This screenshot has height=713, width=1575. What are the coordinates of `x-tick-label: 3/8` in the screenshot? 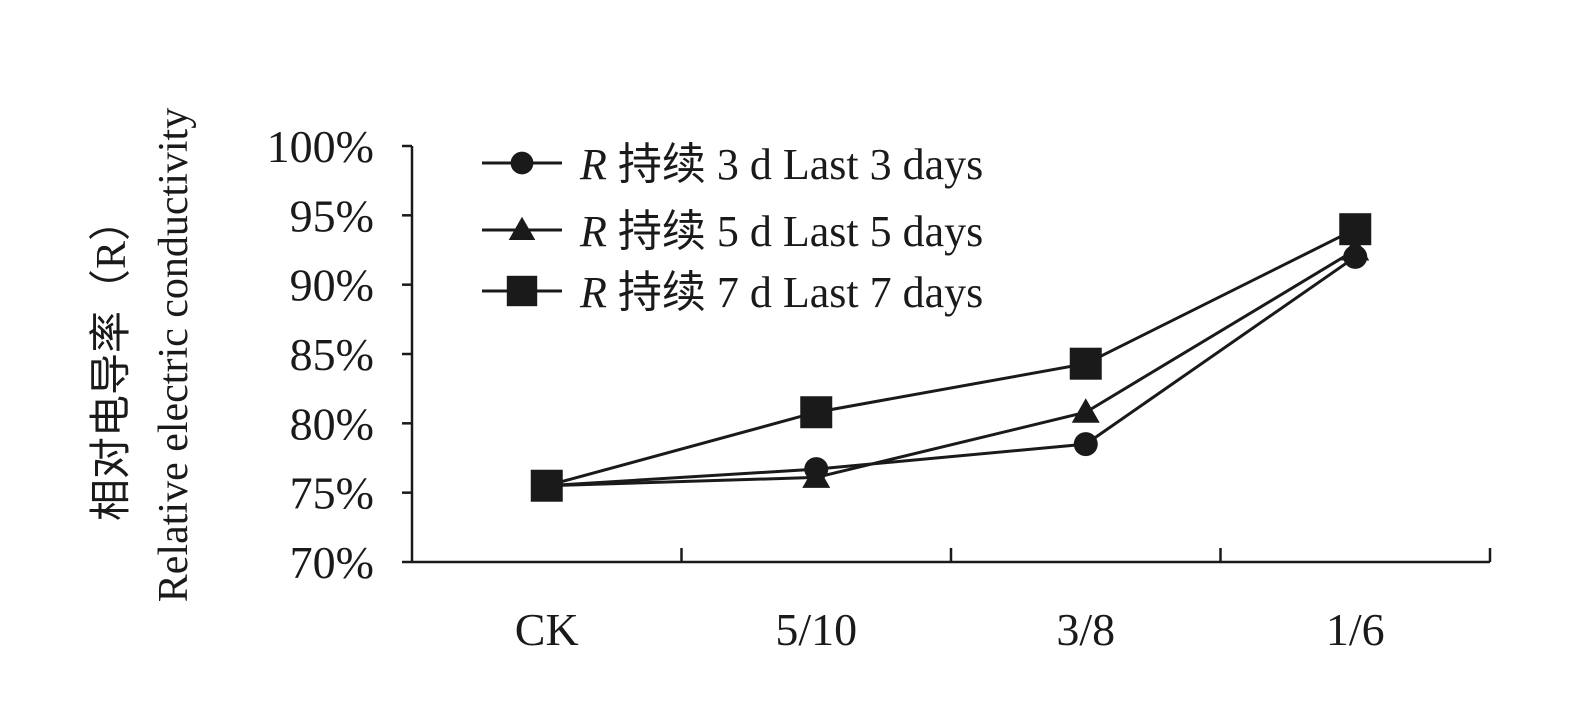 It's located at (1085, 629).